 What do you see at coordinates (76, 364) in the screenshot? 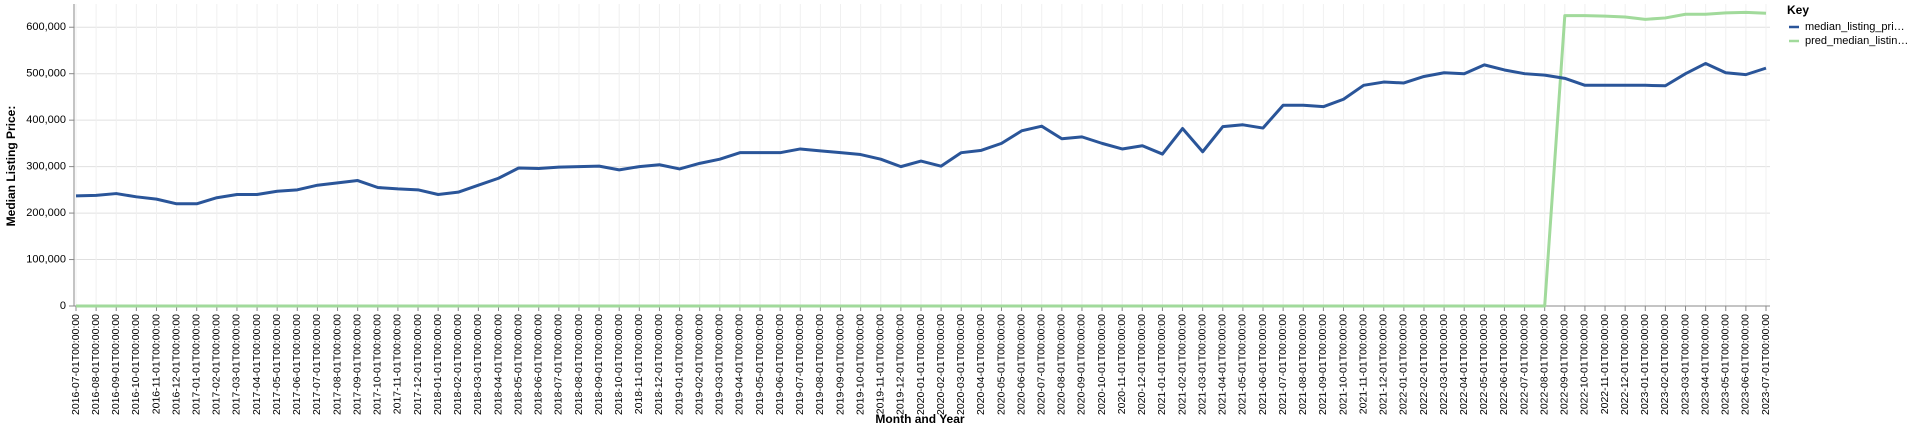
I see `x-tick-label: 2016-07-01T00:00:00` at bounding box center [76, 364].